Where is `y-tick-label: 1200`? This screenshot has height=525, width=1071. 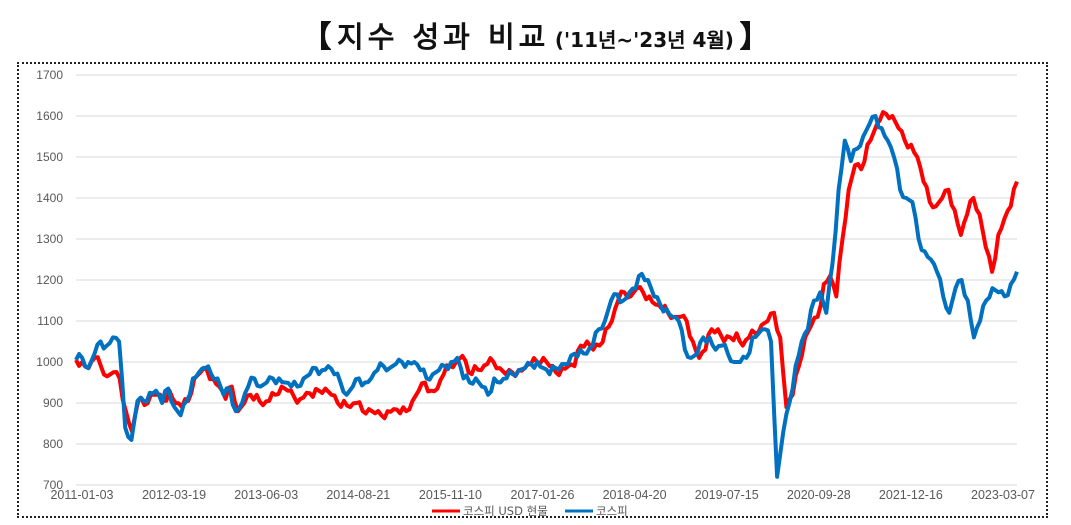
y-tick-label: 1200 is located at coordinates (49, 280).